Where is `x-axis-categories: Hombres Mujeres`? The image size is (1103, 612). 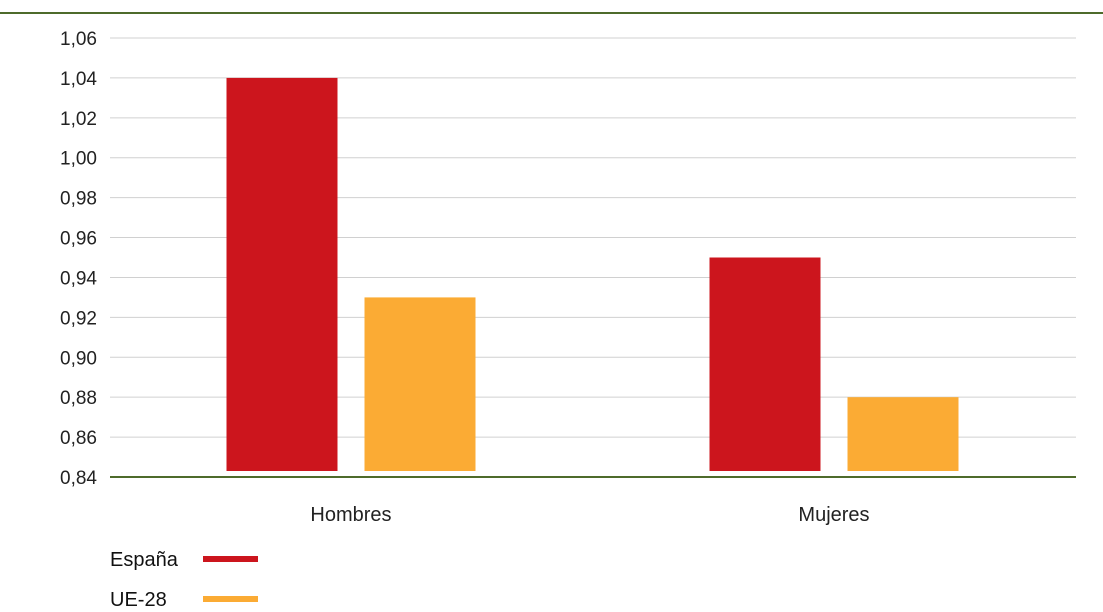
x-axis-categories: Hombres Mujeres is located at coordinates (589, 515).